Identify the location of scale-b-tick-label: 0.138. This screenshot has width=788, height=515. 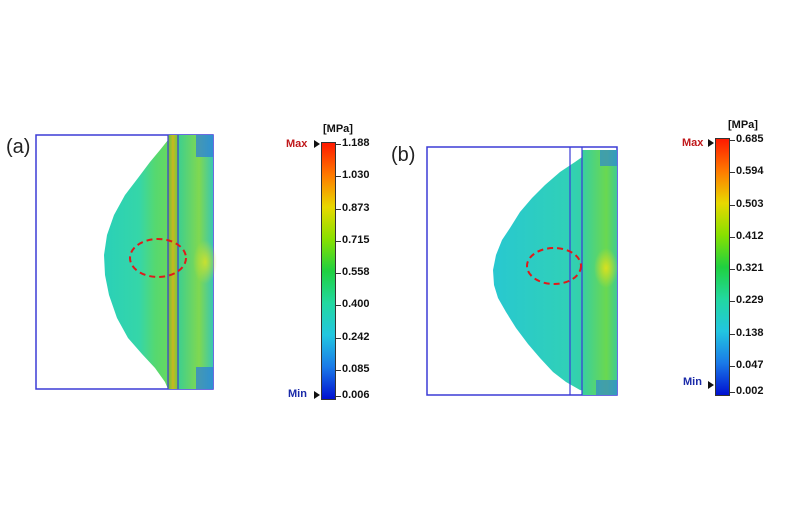
(750, 333).